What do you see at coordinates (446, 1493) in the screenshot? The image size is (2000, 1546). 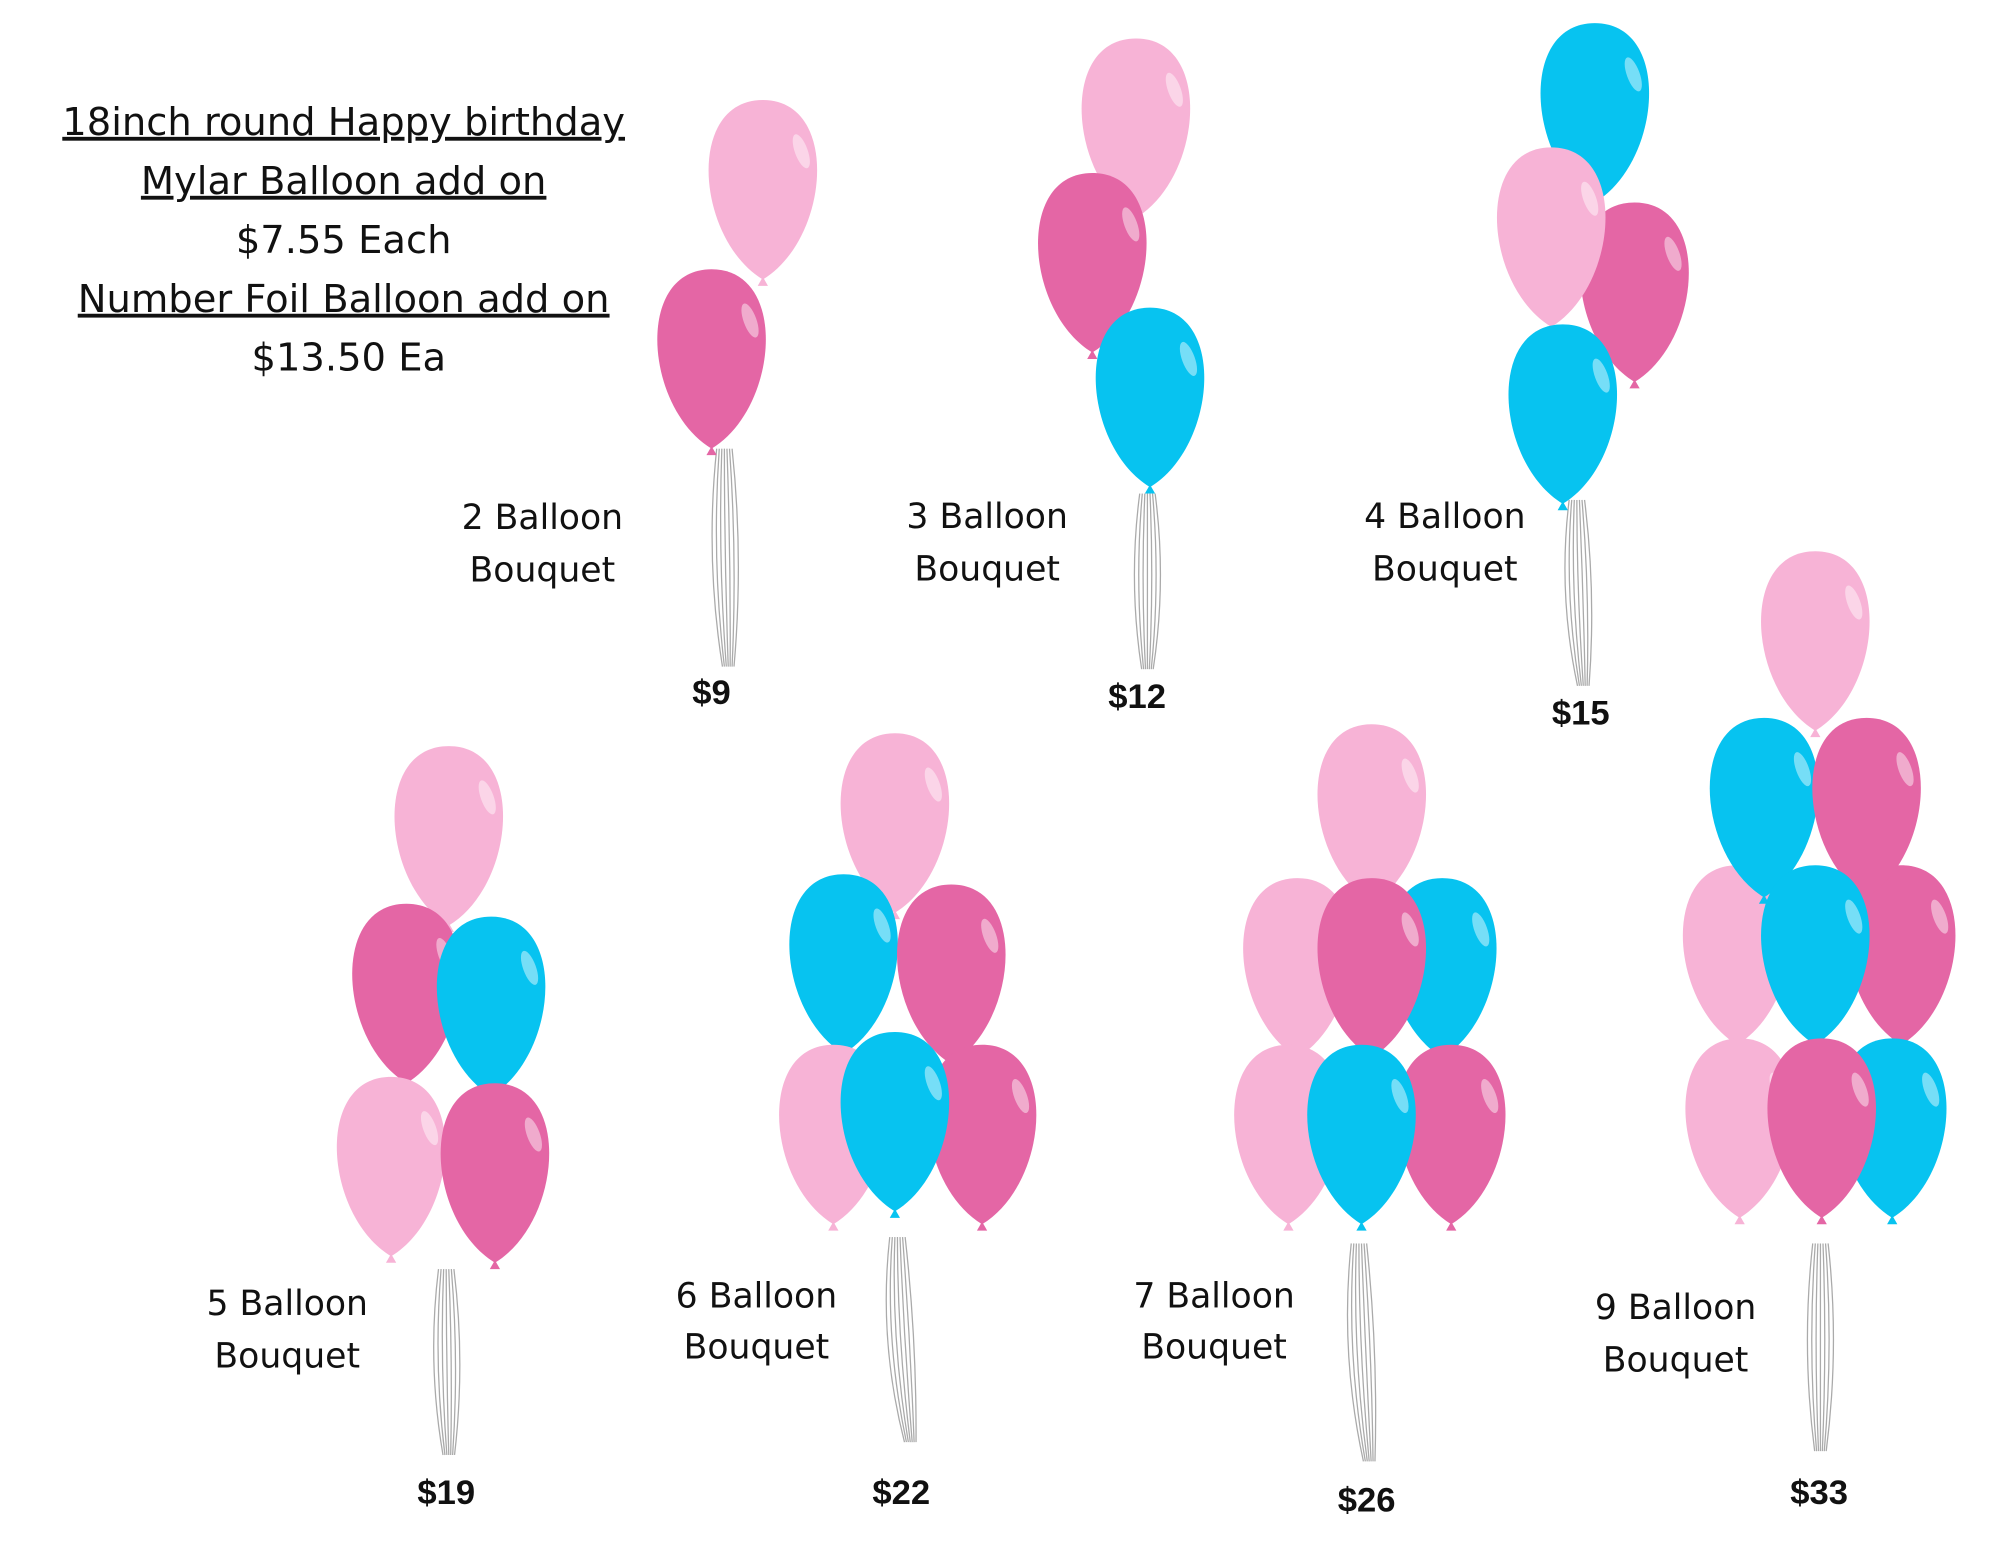 I see `bouquet-price: $19` at bounding box center [446, 1493].